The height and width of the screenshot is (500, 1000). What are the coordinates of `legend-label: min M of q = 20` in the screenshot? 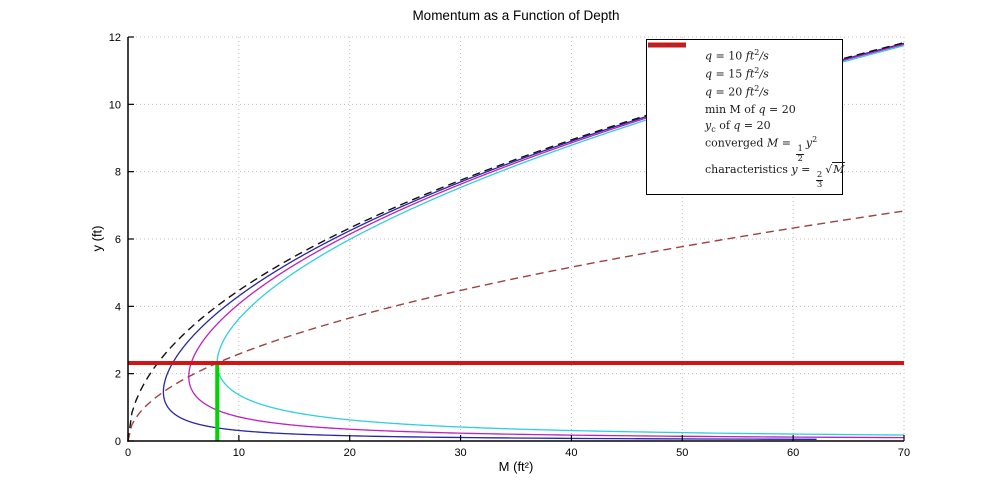 It's located at (750, 109).